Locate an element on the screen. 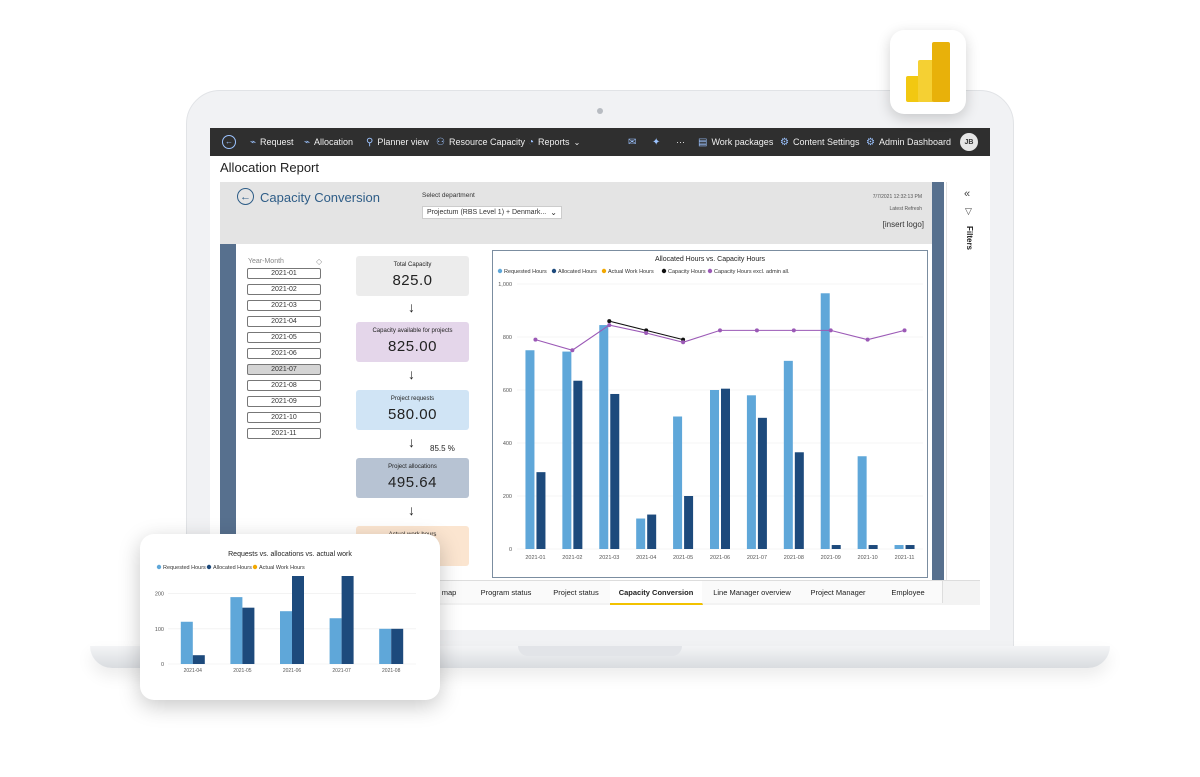  slicer-item: 2021-11 is located at coordinates (284, 433).